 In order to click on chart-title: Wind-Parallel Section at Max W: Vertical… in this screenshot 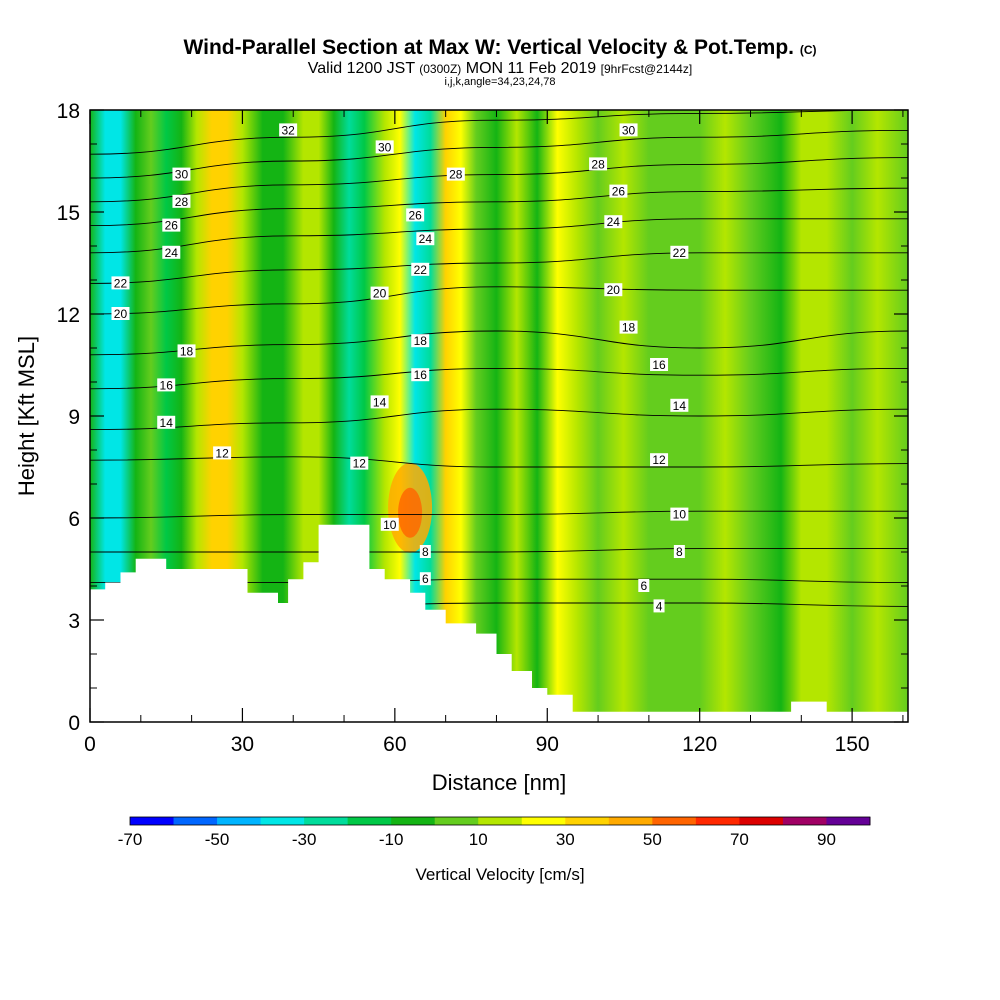, I will do `click(500, 48)`.